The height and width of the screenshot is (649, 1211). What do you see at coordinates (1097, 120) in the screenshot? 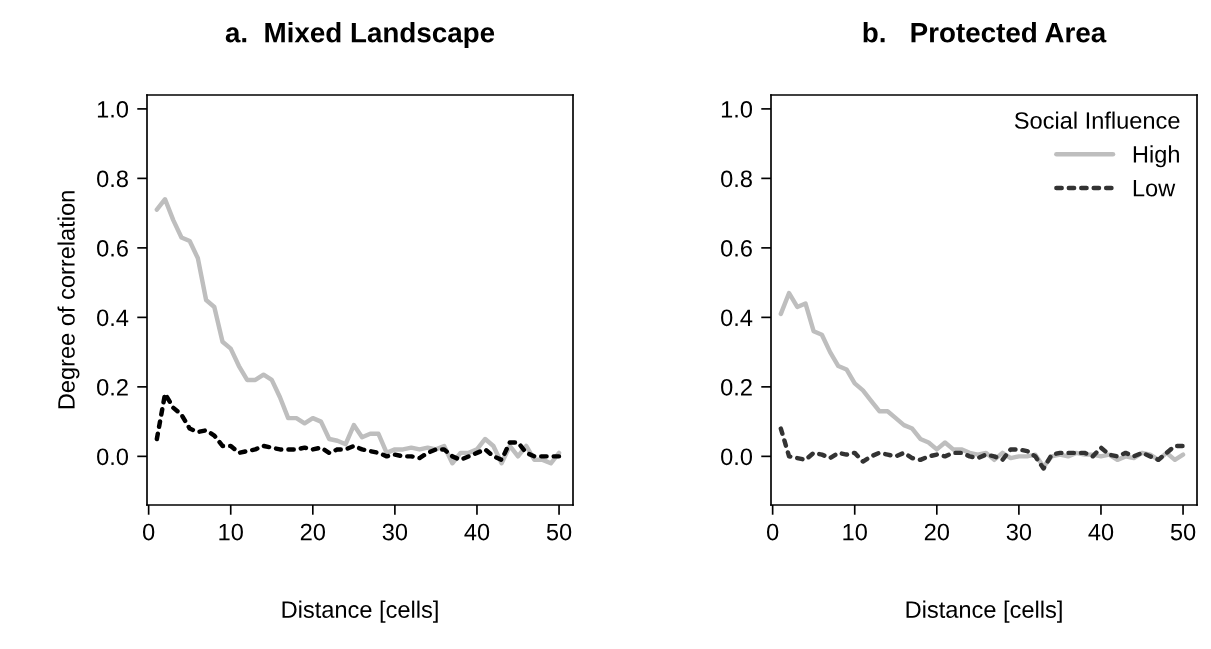
I see `legend-title: Social Influence` at bounding box center [1097, 120].